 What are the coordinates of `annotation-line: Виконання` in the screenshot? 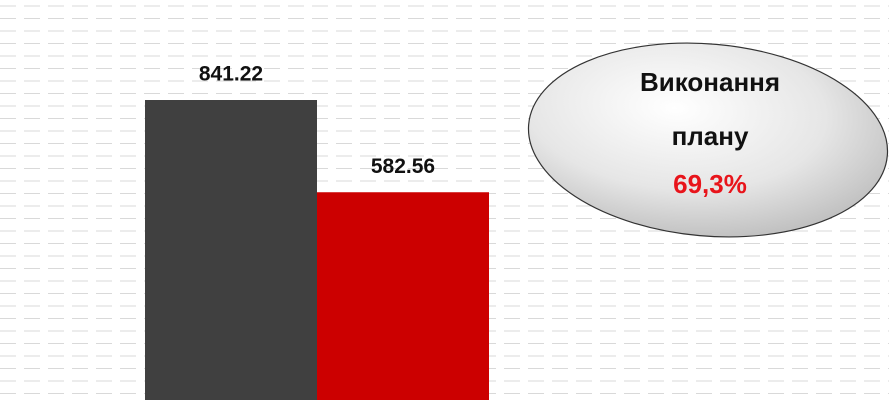 It's located at (710, 82).